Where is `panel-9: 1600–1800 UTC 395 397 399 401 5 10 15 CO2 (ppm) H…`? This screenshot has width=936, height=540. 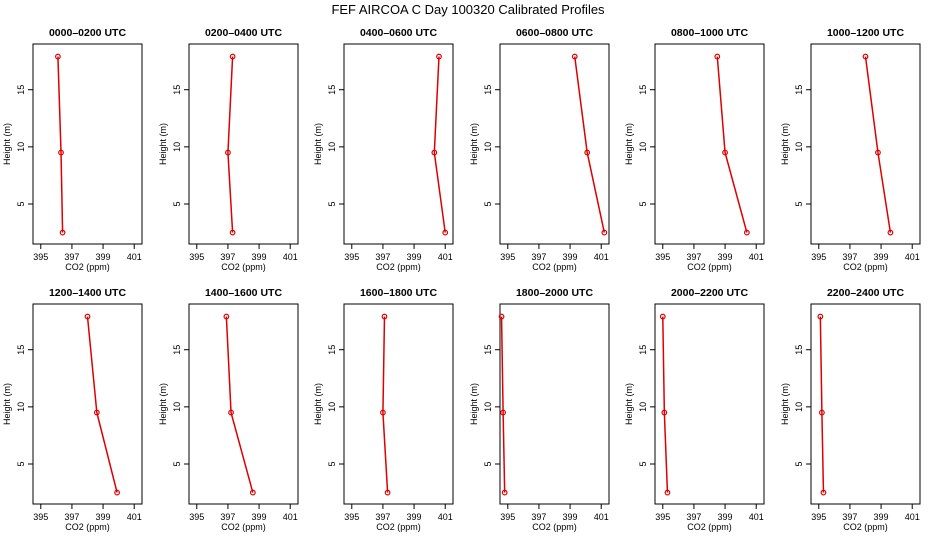
panel-9: 1600–1800 UTC 395 397 399 401 5 10 15 CO2 (ppm) H… is located at coordinates (383, 409).